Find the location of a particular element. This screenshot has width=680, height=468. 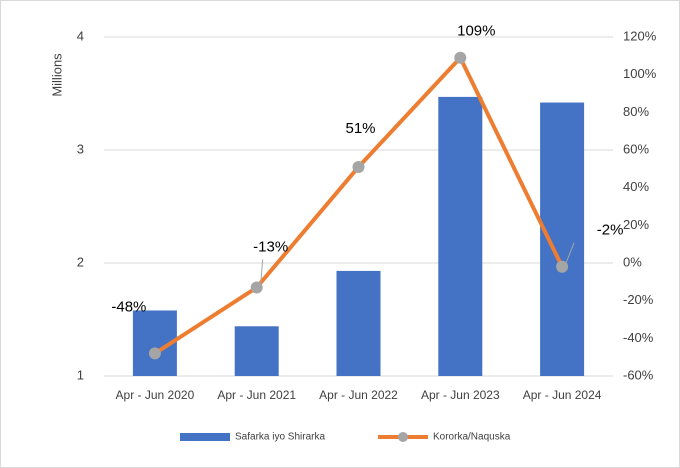

y-axis-title: Millions is located at coordinates (56, 75).